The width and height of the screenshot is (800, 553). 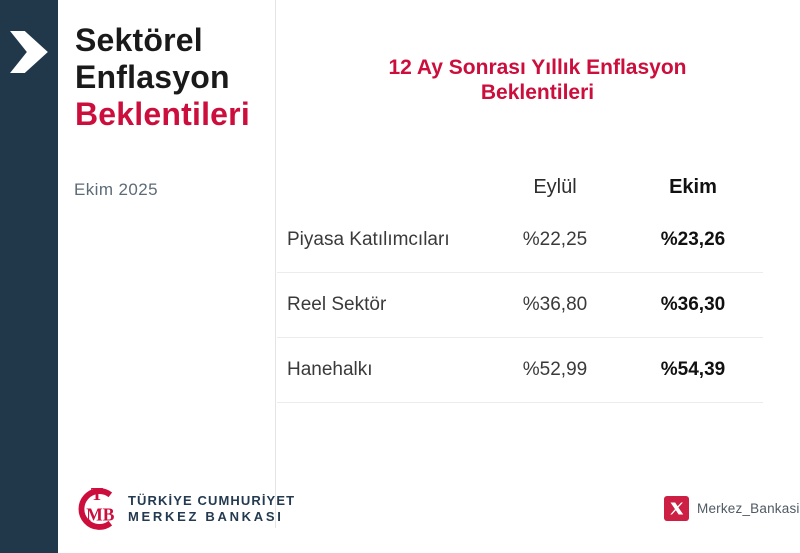 I want to click on page-title: Sektörel Enflasyon Beklentileri, so click(x=162, y=77).